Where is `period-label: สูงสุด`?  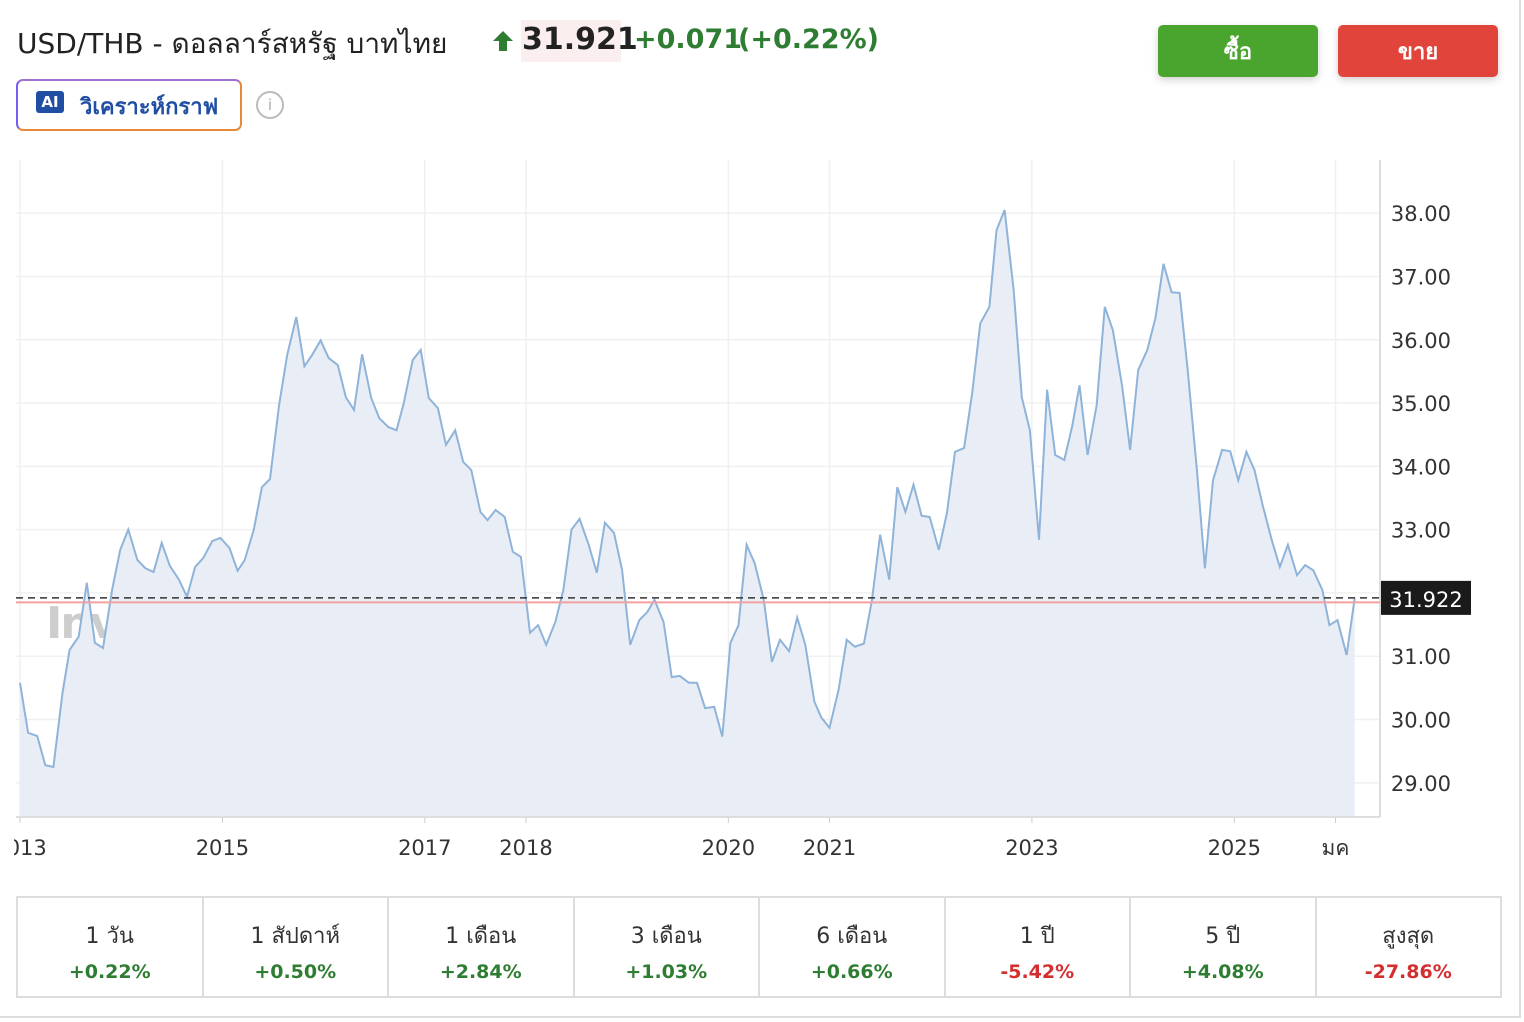 period-label: สูงสุด is located at coordinates (1408, 936).